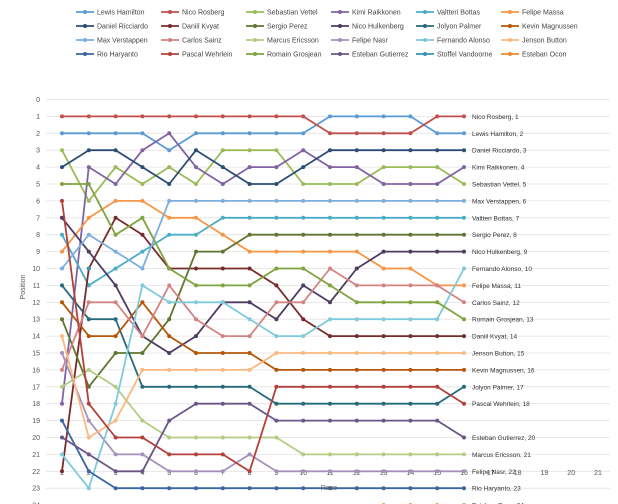  I want to click on y-tick-label: 11, so click(36, 286).